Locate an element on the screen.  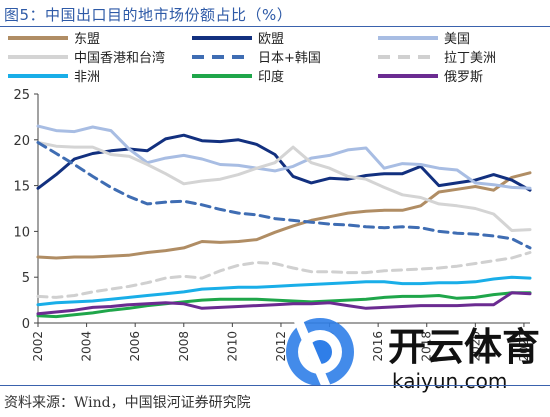
y-tick-label: 25 is located at coordinates (21, 95).